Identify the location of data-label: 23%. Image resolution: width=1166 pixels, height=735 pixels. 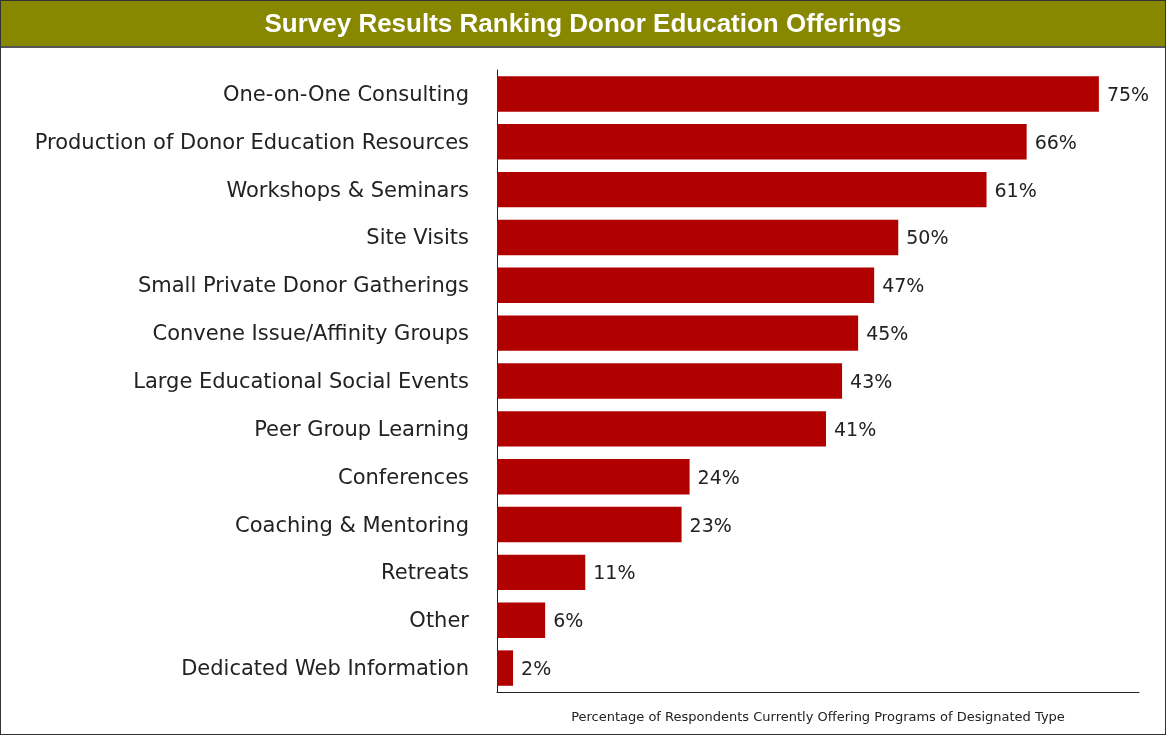
(710, 524).